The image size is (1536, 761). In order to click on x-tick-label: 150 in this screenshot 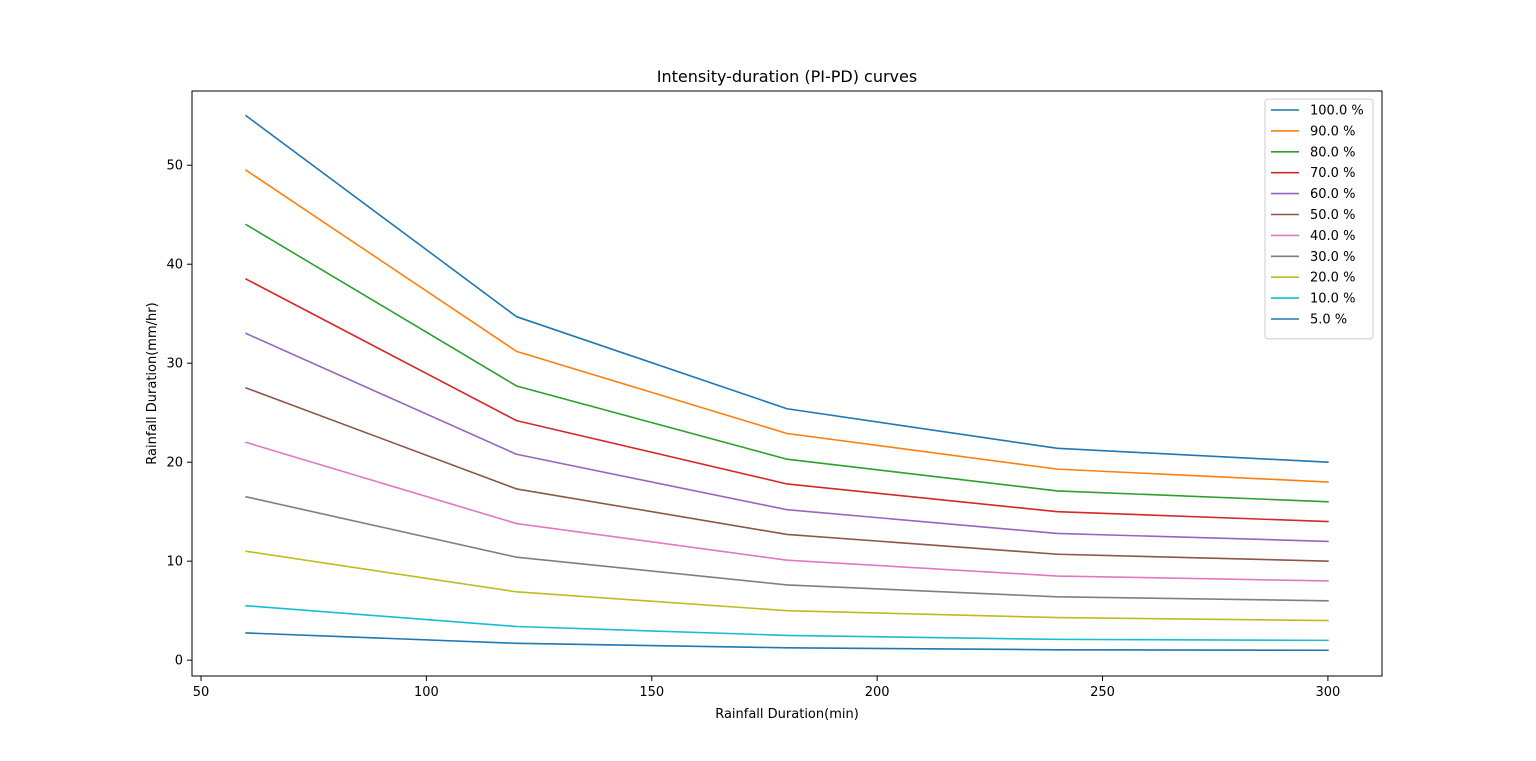, I will do `click(651, 692)`.